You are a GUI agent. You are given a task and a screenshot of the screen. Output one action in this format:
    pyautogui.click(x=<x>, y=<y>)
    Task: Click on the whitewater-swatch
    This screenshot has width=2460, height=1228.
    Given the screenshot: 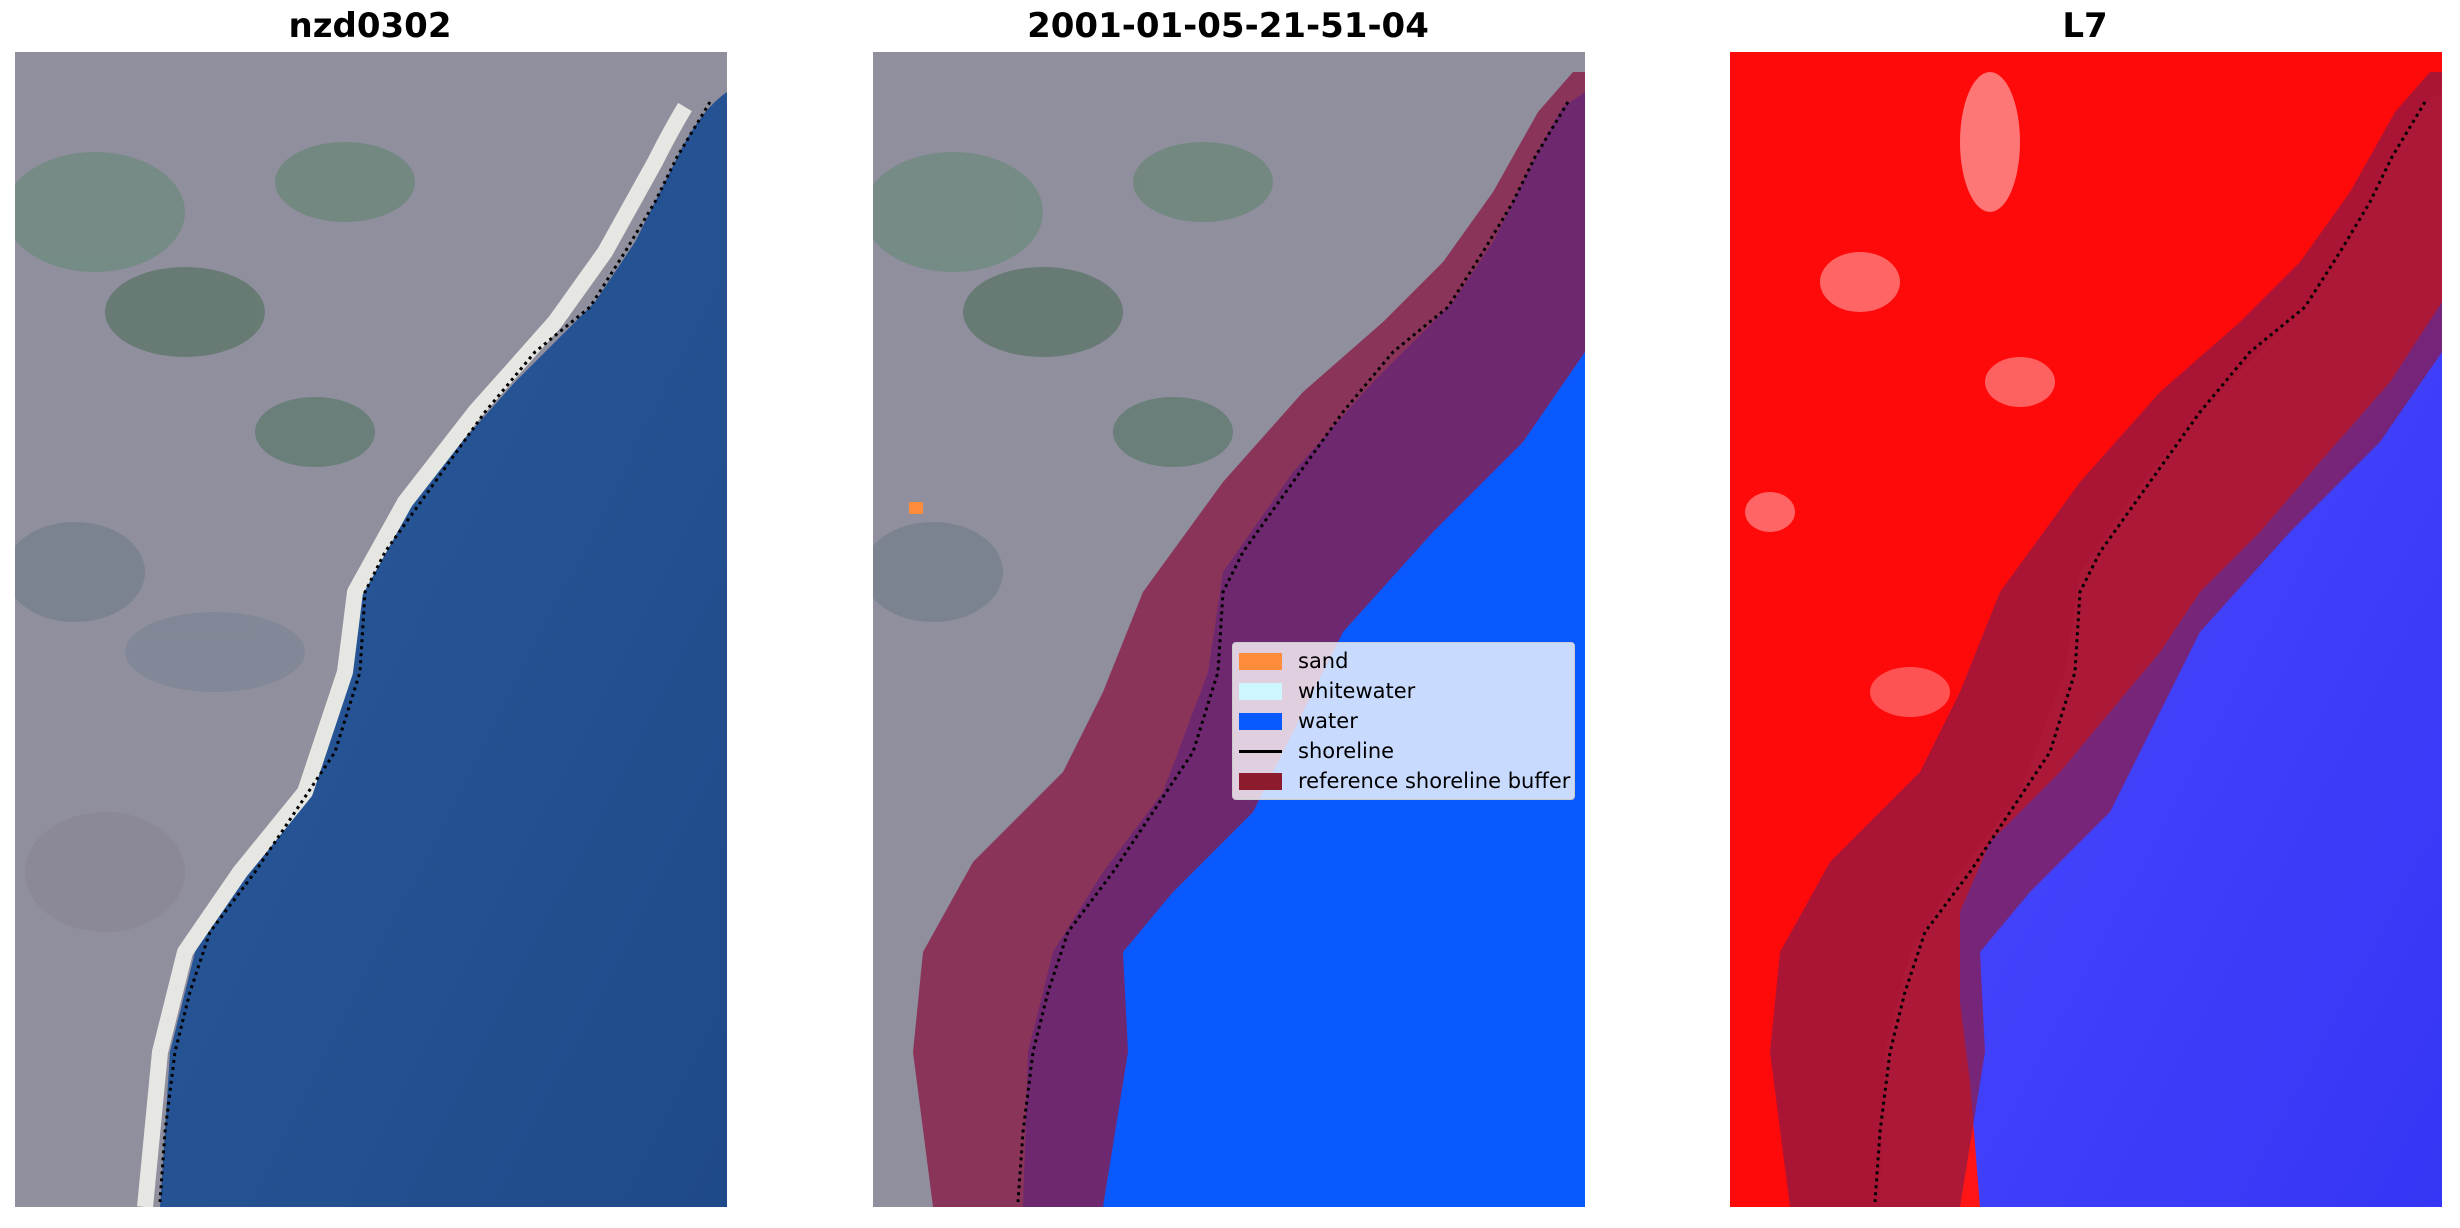 What is the action you would take?
    pyautogui.click(x=1260, y=691)
    